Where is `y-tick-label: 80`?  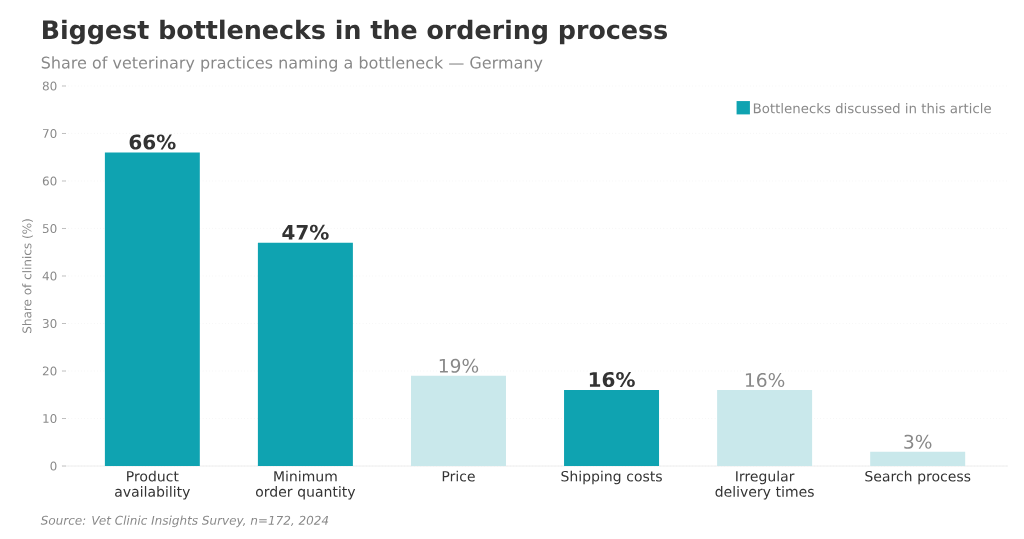 y-tick-label: 80 is located at coordinates (49, 86).